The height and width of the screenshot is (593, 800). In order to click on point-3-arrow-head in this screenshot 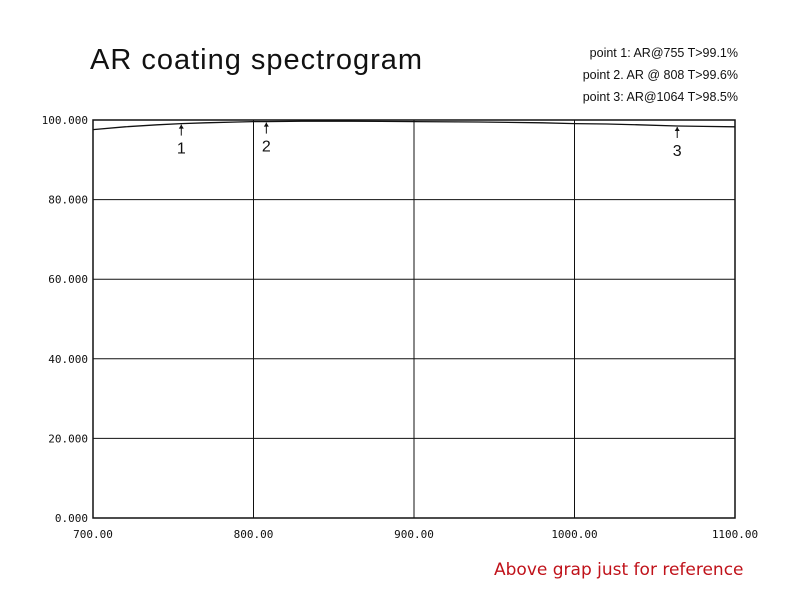, I will do `click(677, 128)`.